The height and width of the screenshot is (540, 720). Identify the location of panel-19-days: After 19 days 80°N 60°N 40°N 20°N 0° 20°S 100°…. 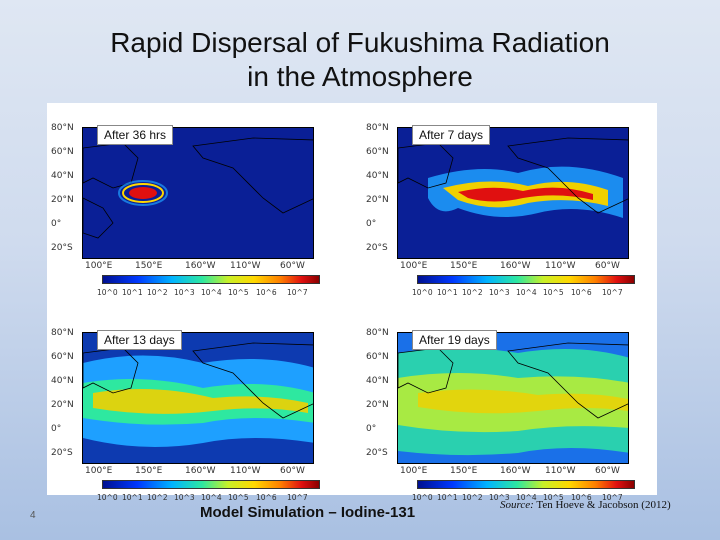
(498, 405).